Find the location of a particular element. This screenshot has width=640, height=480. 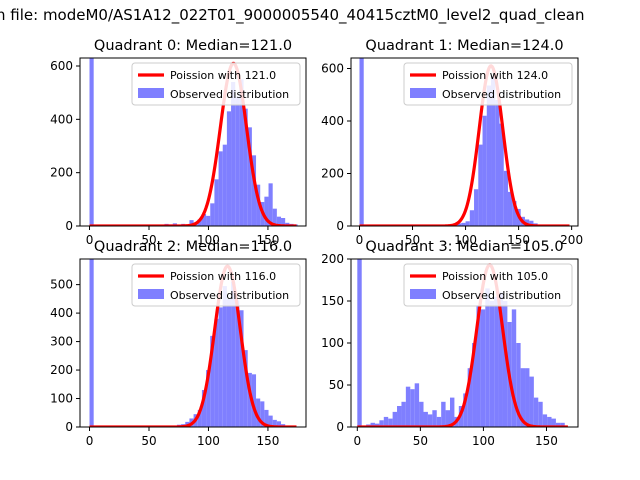

legend: Poission with 124.0 Observed distribution is located at coordinates (488, 84).